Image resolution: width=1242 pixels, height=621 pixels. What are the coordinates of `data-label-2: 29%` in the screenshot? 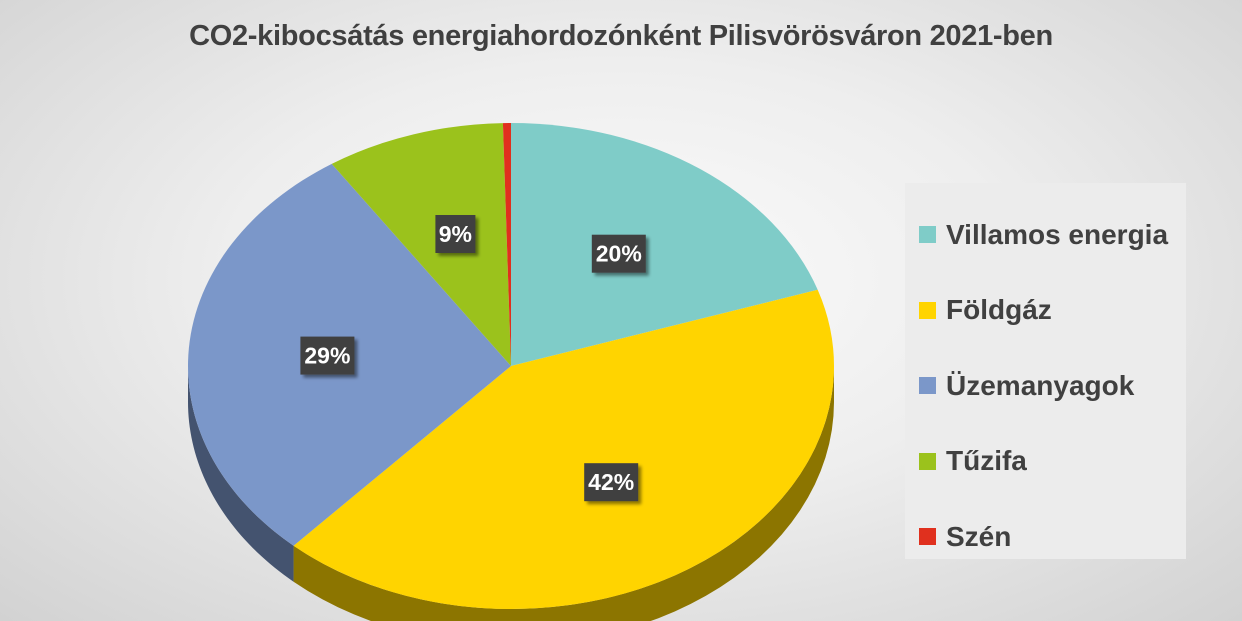 It's located at (327, 355).